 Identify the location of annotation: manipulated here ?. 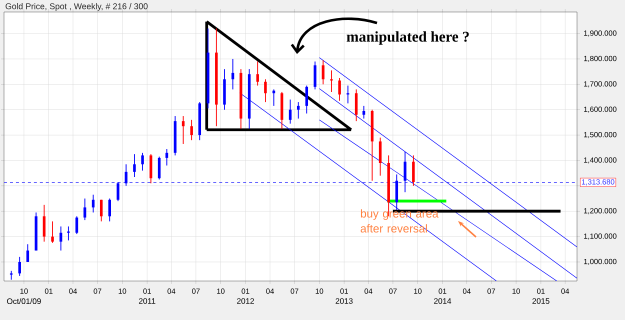
(407, 38).